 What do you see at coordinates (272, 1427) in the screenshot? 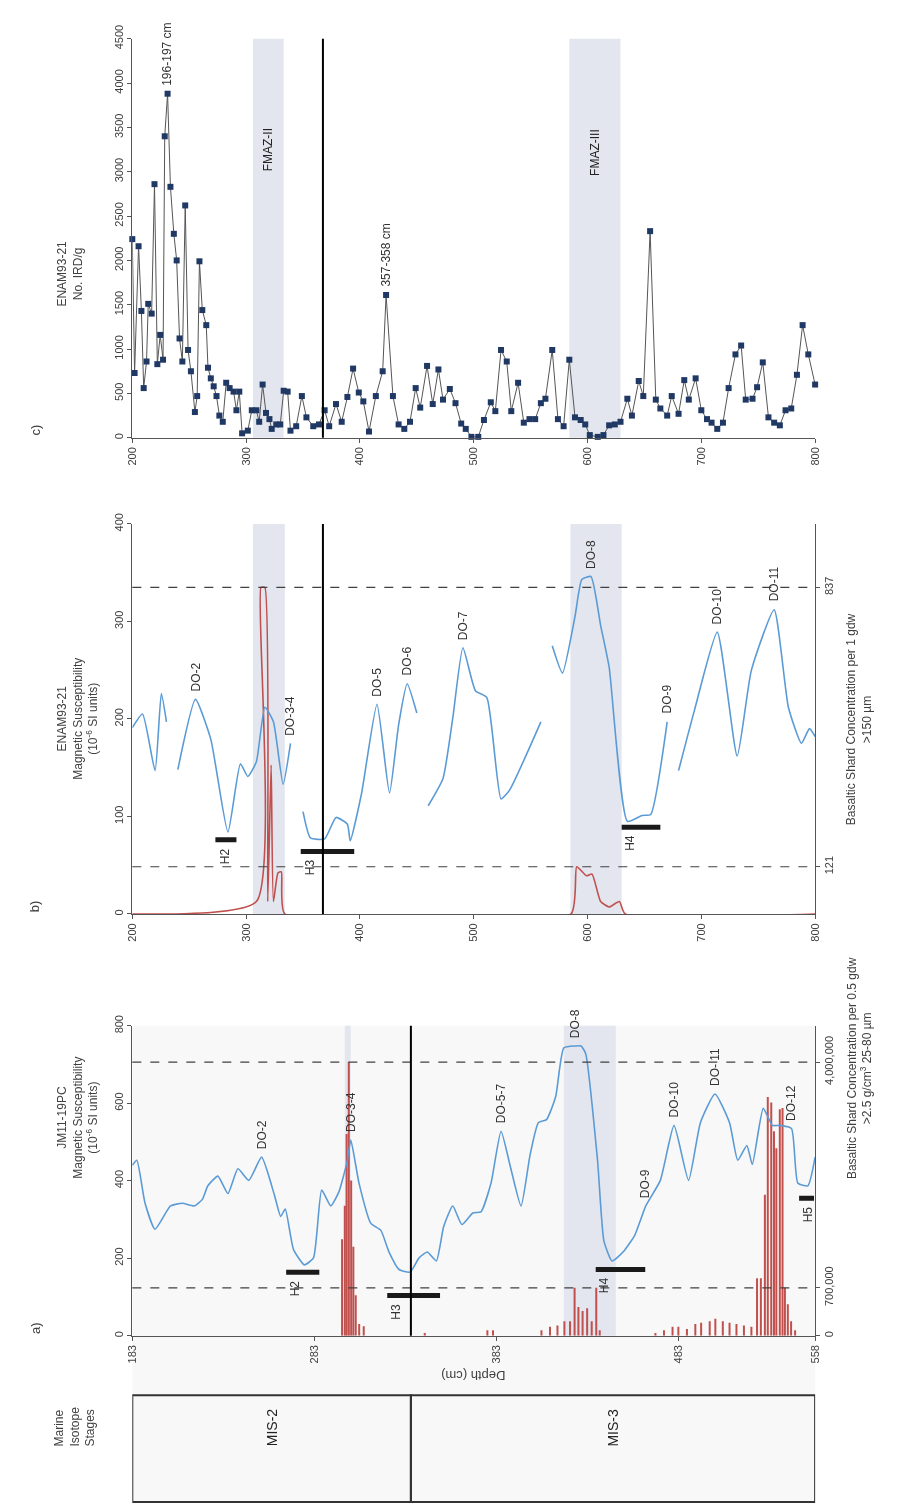
I see `band-label: MIS-2` at bounding box center [272, 1427].